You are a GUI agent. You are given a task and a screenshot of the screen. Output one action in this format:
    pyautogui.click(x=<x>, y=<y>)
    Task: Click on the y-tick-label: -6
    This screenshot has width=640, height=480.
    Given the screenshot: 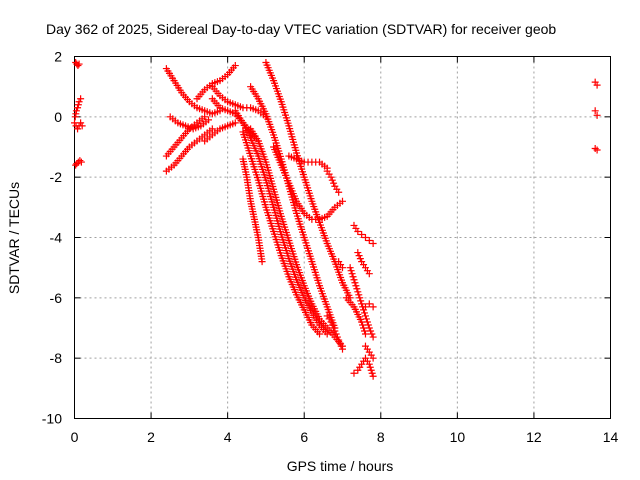 What is the action you would take?
    pyautogui.click(x=56, y=298)
    